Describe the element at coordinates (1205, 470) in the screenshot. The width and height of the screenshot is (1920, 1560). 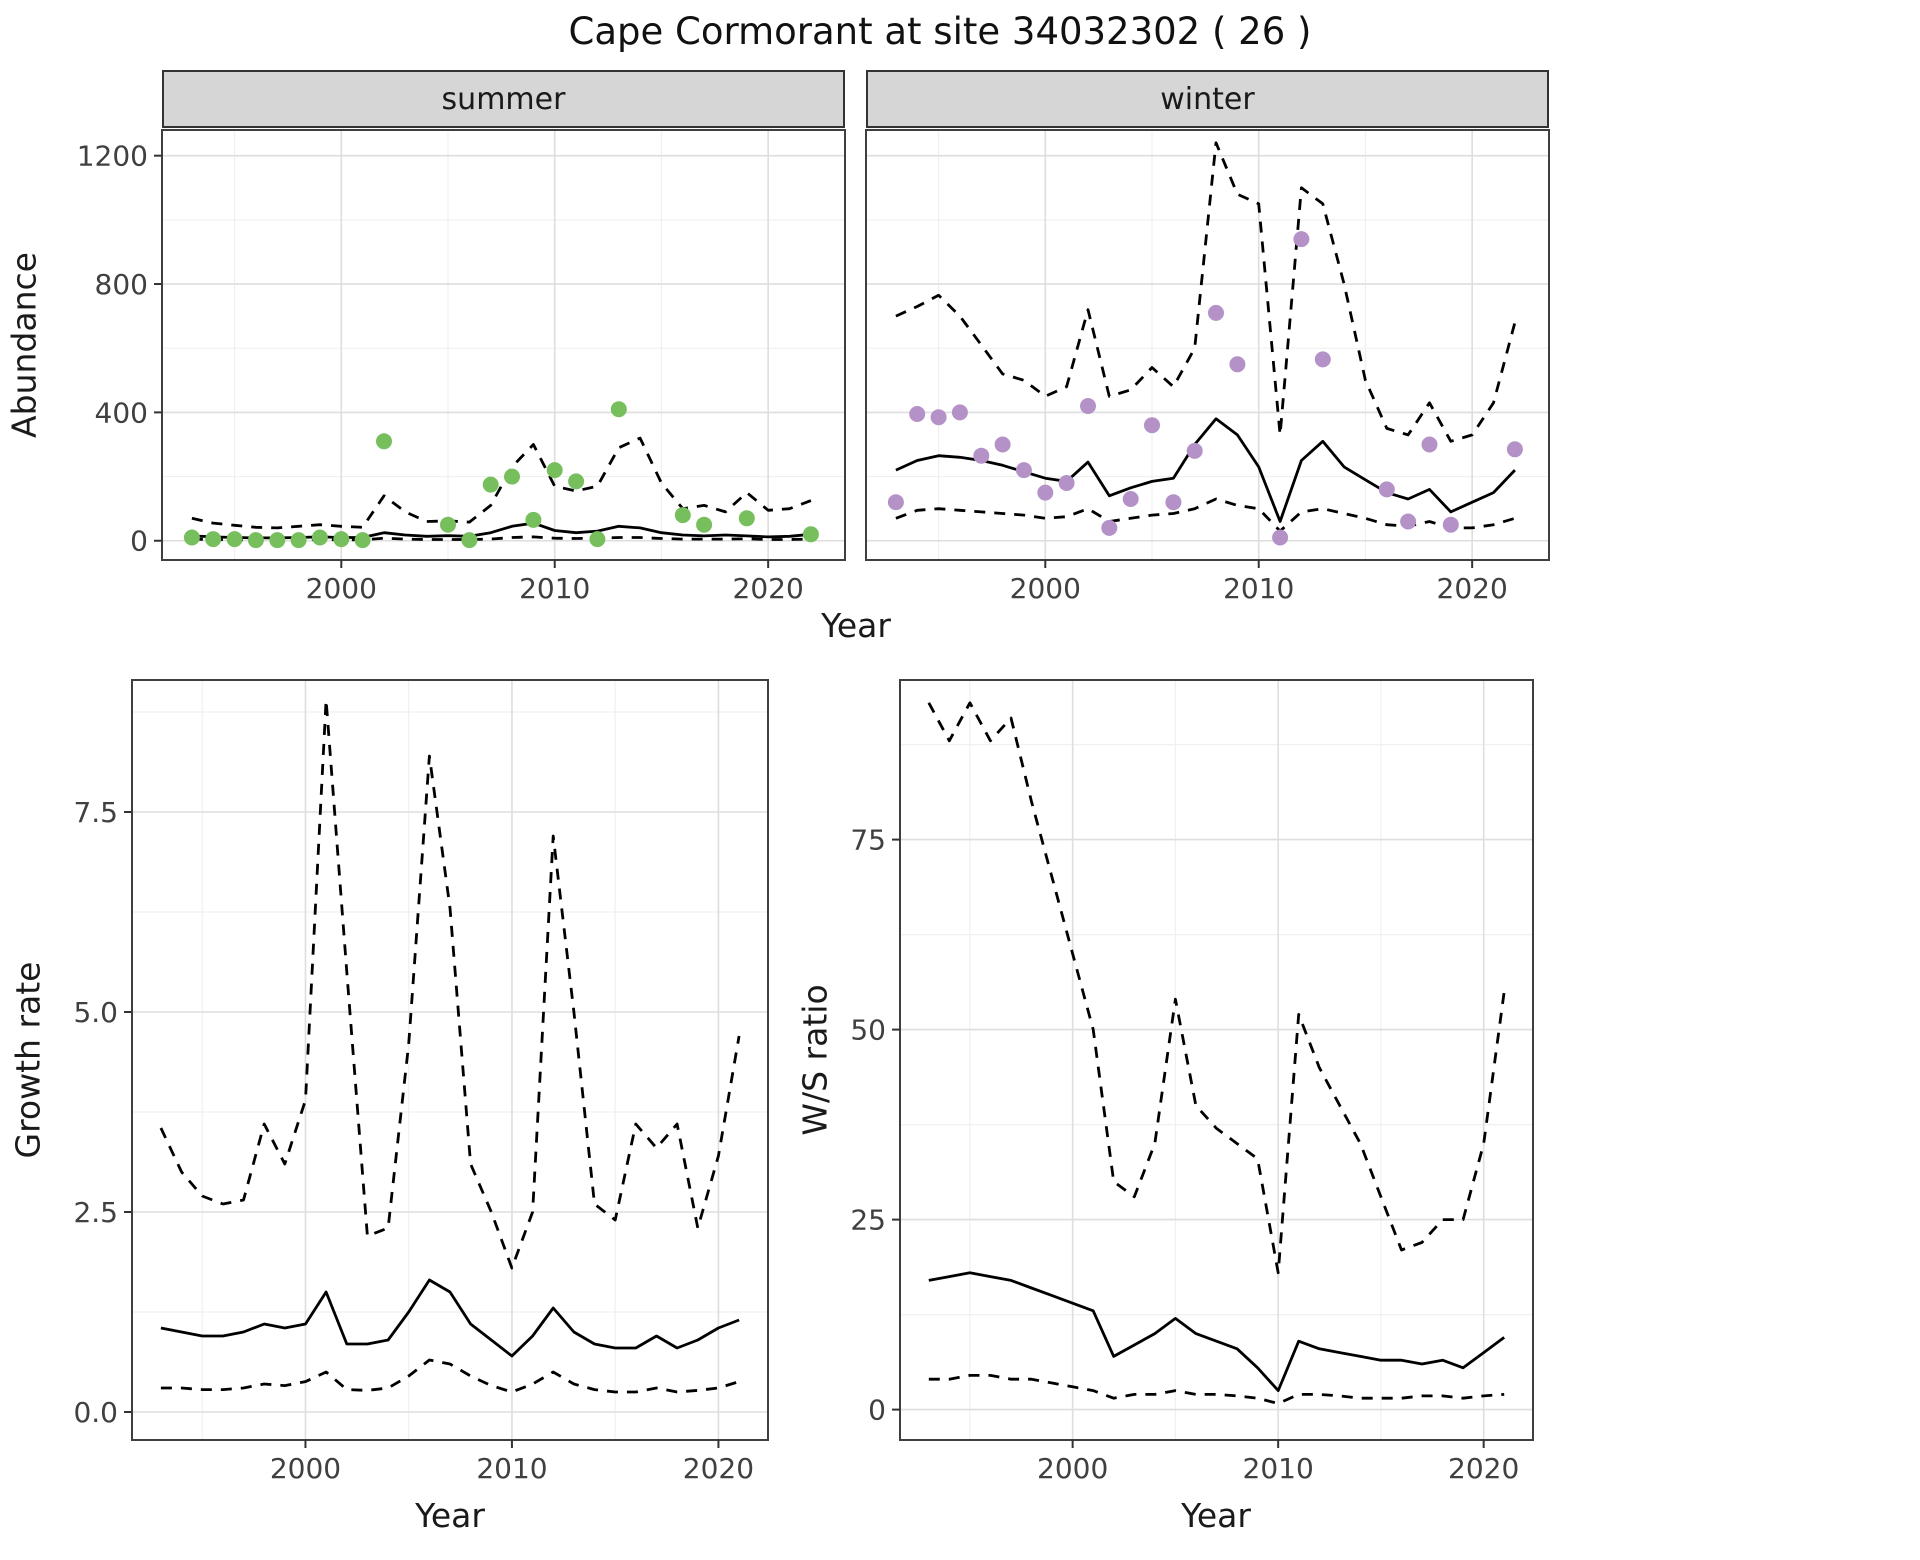
I see `abundance_winter-median_fit-line` at that location.